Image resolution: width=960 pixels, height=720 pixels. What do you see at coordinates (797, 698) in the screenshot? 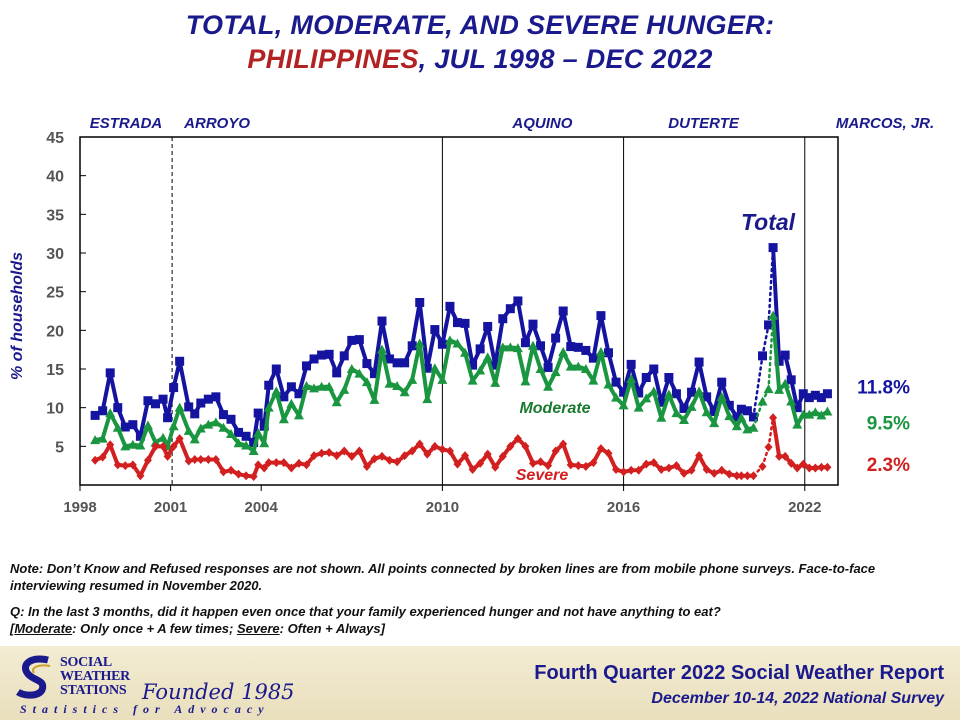
I see `report-subtitle: December 10-14, 2022 National Survey` at bounding box center [797, 698].